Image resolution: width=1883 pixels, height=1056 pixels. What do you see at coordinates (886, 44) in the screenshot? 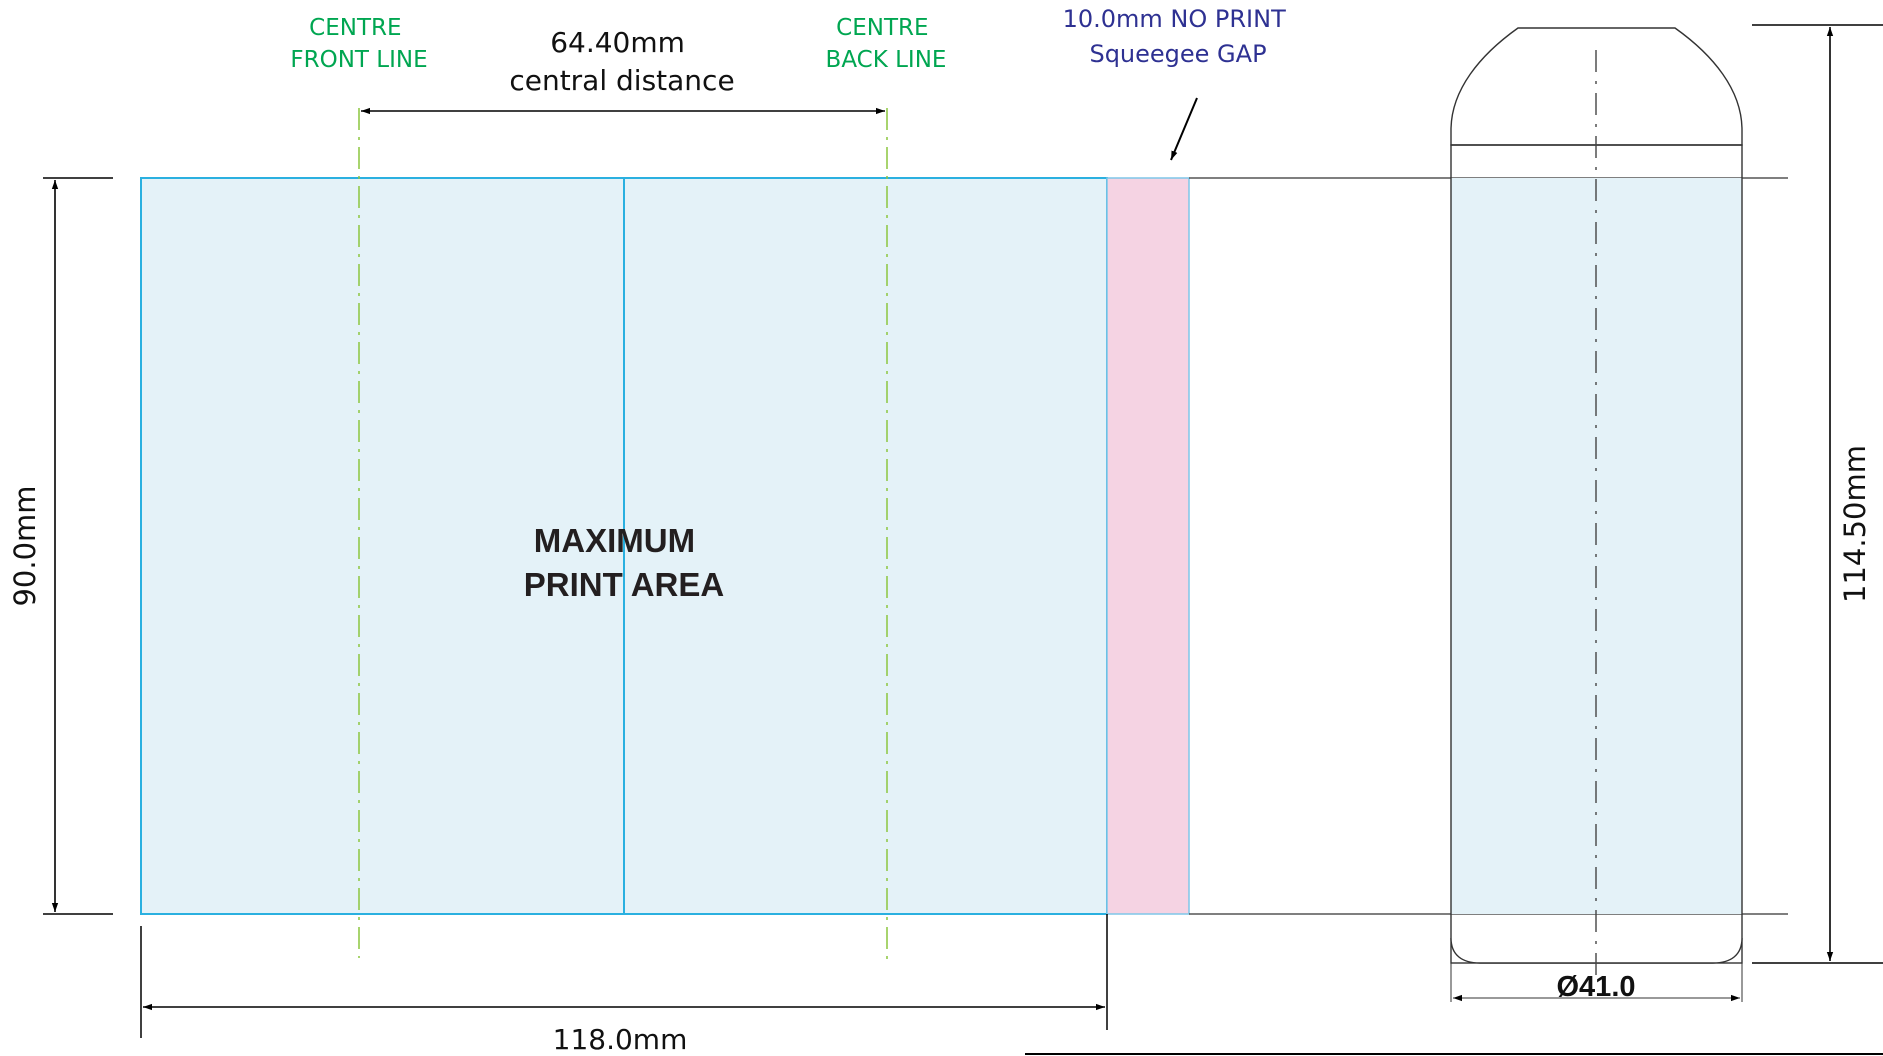
I see `centre-back-line-label: CENTRE BACK LINE` at bounding box center [886, 44].